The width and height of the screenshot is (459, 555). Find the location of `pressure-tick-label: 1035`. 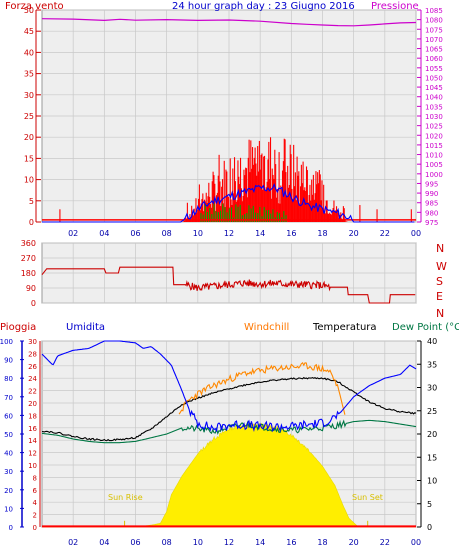

pressure-tick-label: 1035 is located at coordinates (434, 107).